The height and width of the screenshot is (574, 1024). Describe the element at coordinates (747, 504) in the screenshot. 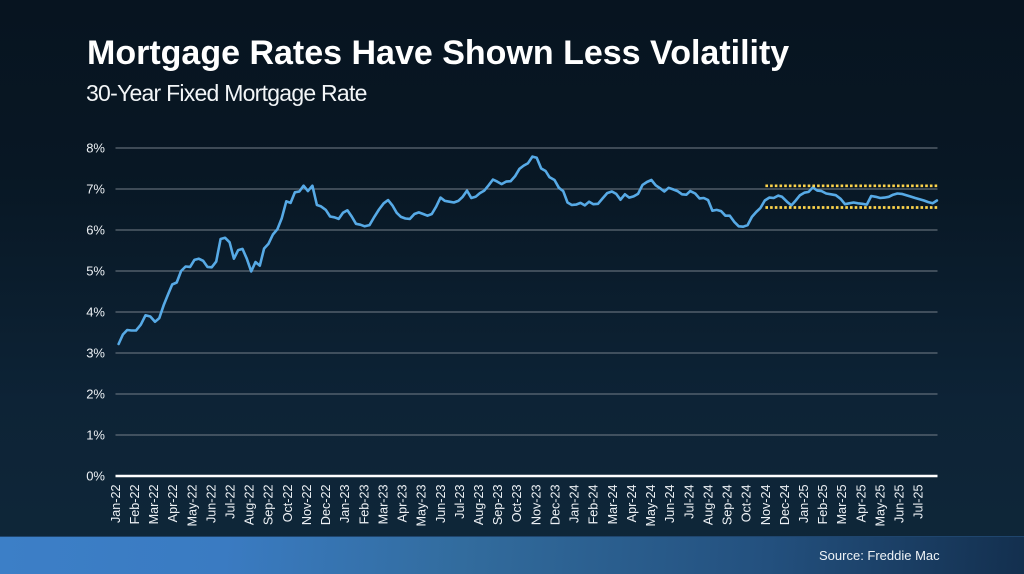

I see `svg-text: Oct-24` at that location.